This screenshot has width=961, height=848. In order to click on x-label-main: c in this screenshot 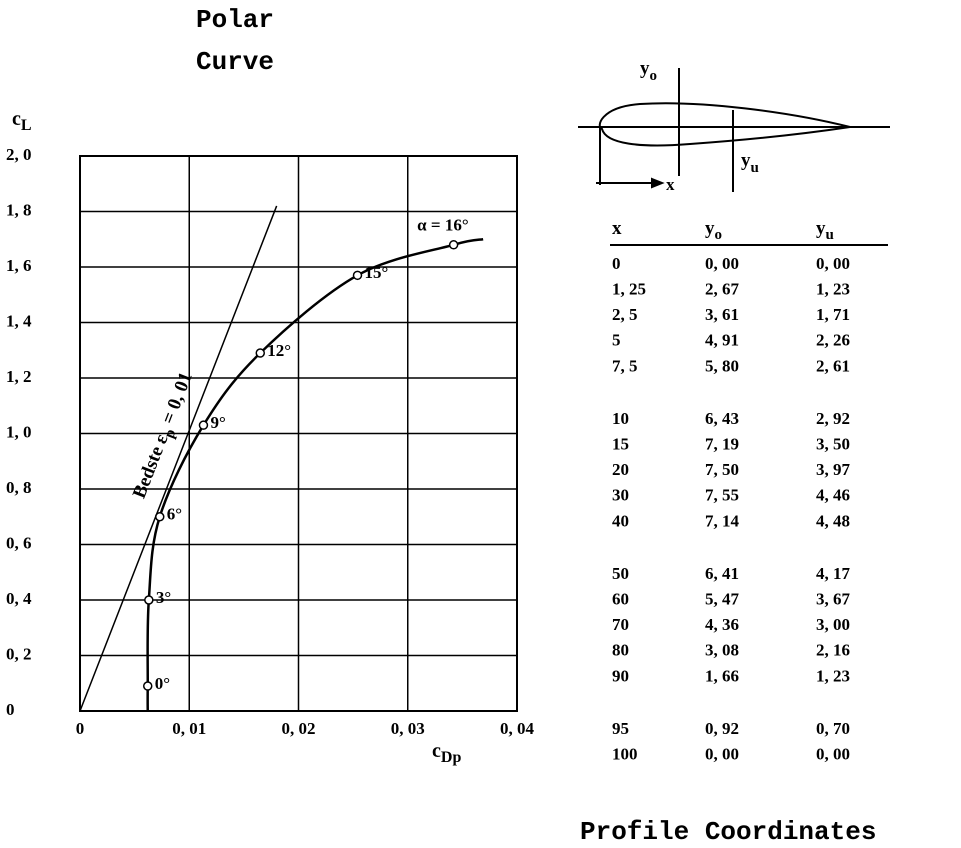, I will do `click(436, 751)`.